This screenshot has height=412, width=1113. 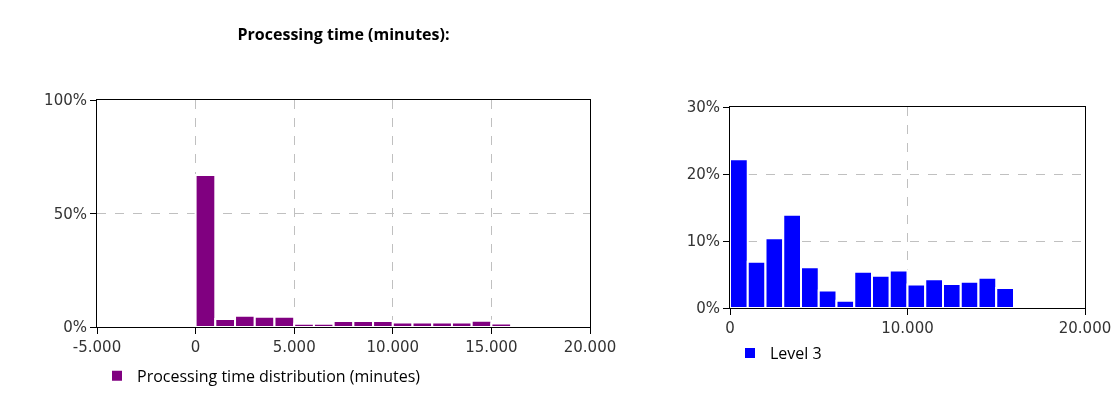 I want to click on x-tick-label: 5.000, so click(x=294, y=347).